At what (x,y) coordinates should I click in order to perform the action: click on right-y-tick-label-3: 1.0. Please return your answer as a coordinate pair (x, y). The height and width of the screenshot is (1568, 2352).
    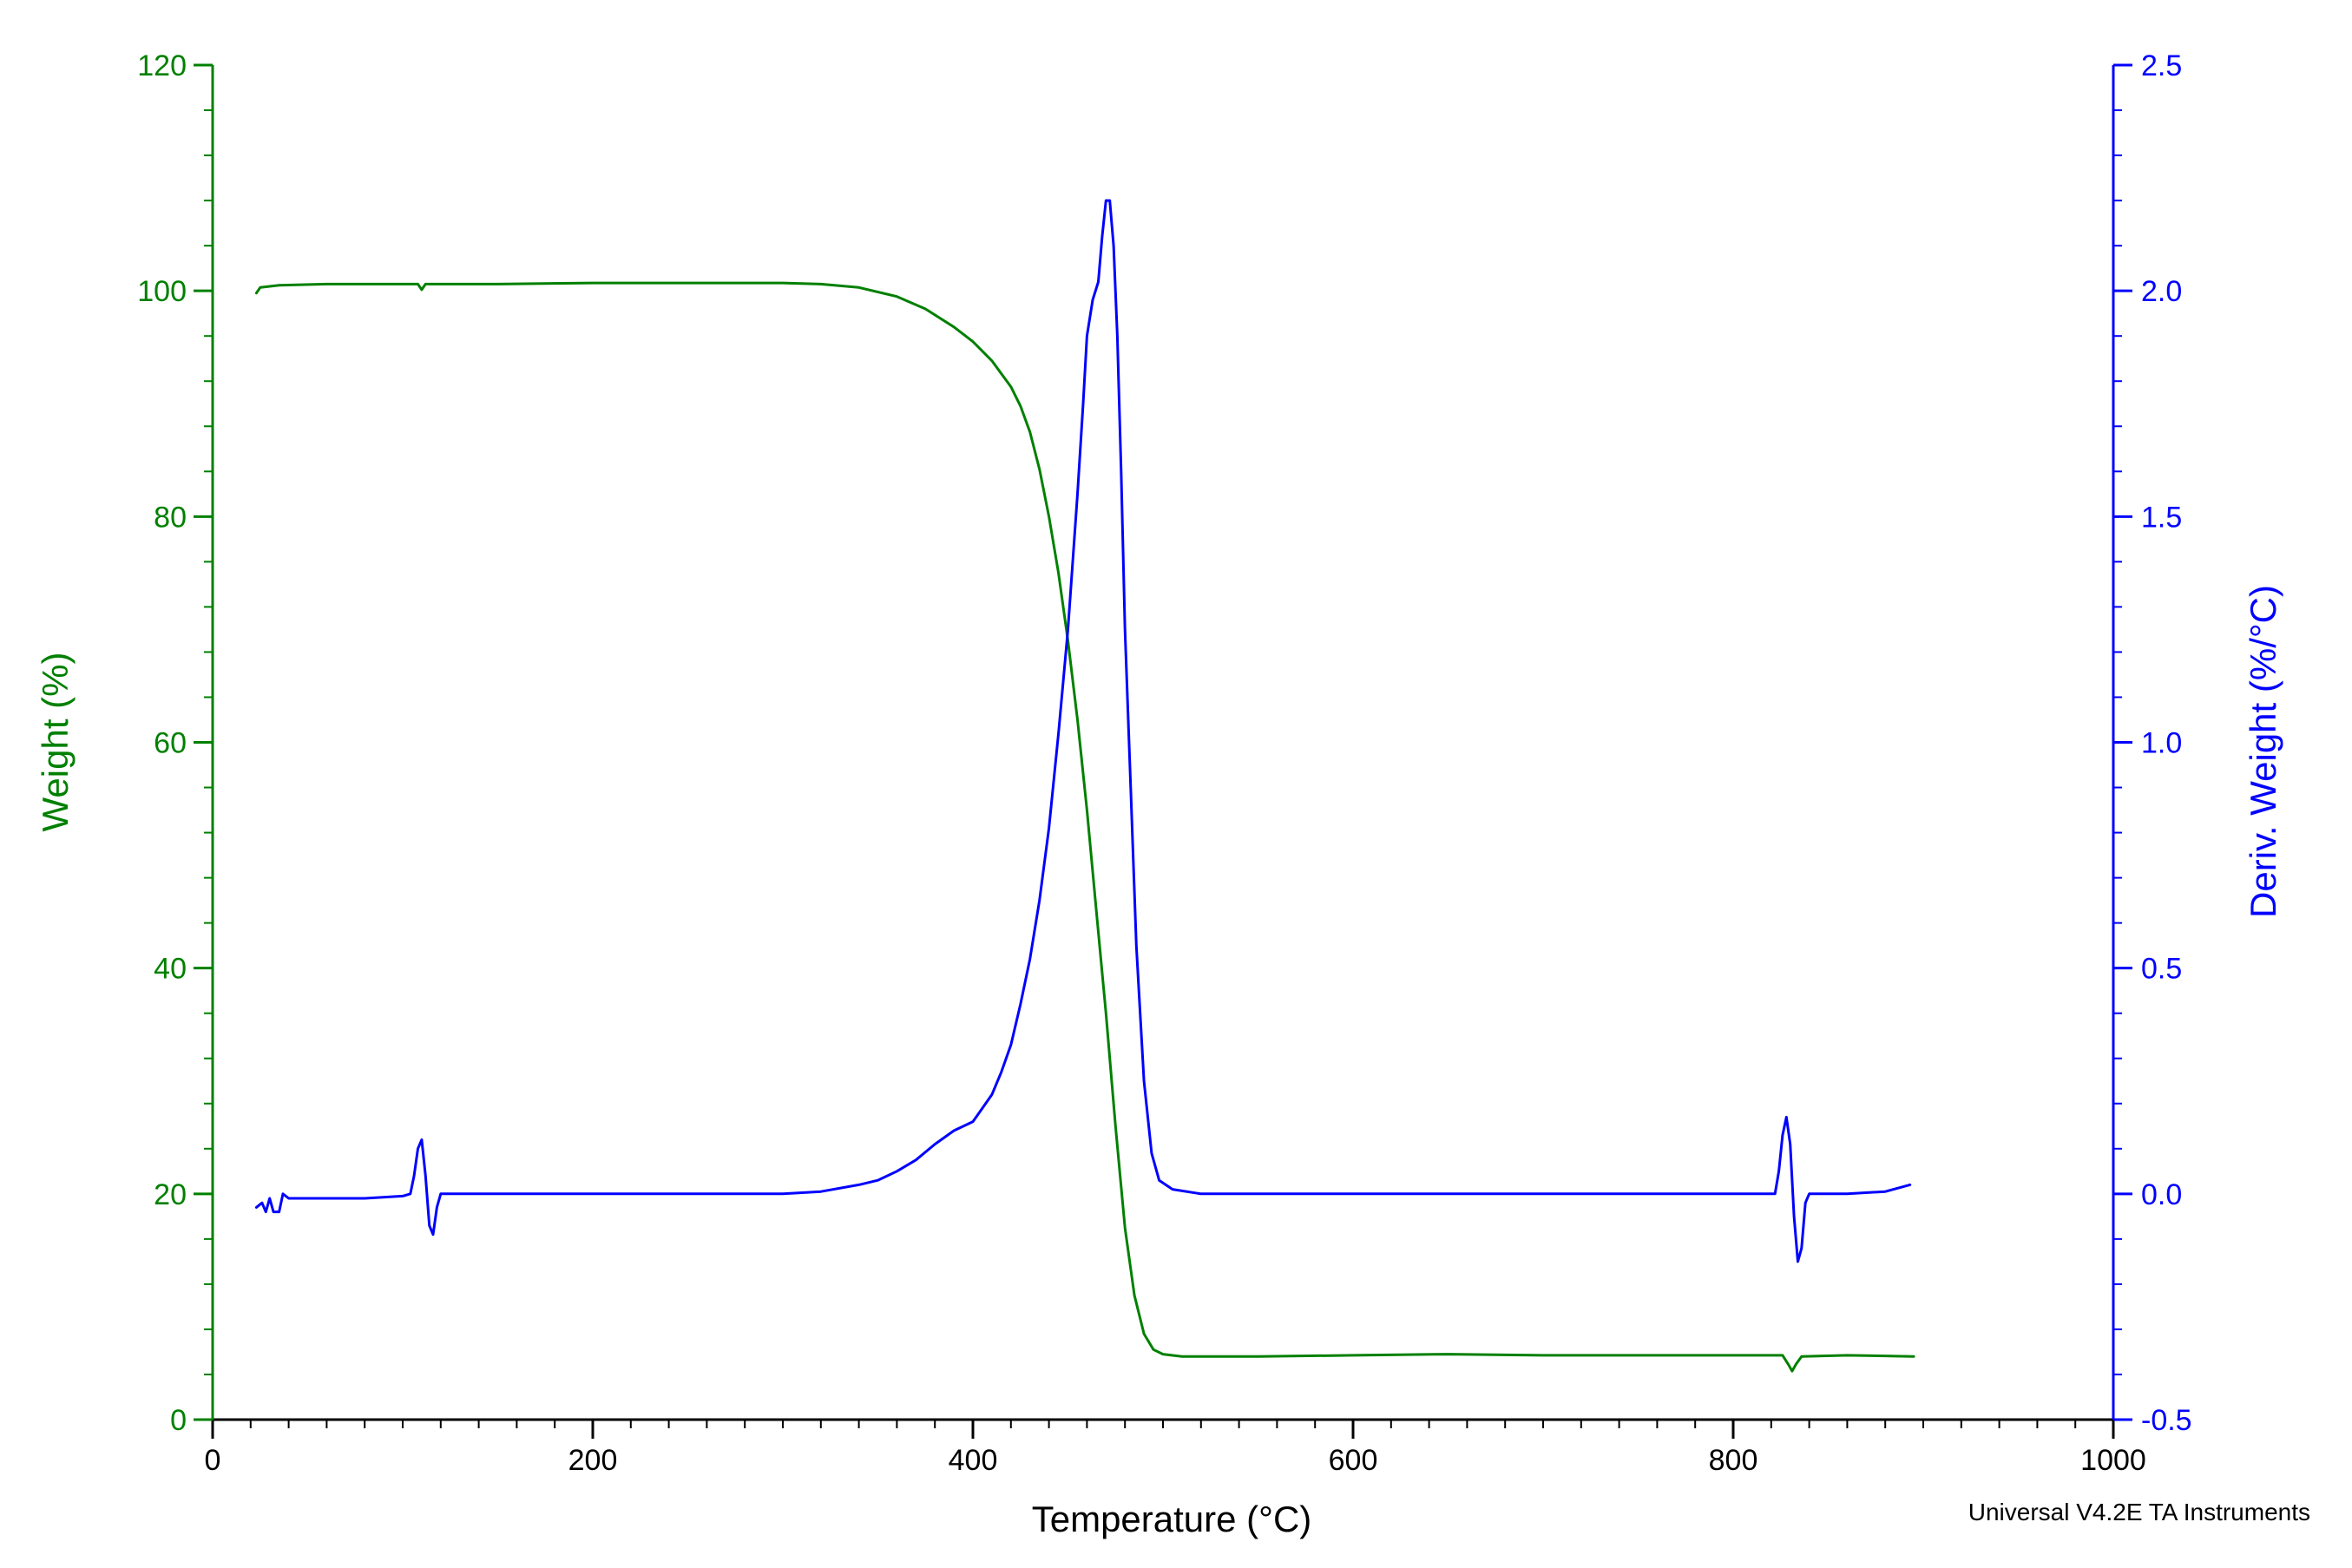
    Looking at the image, I should click on (2162, 743).